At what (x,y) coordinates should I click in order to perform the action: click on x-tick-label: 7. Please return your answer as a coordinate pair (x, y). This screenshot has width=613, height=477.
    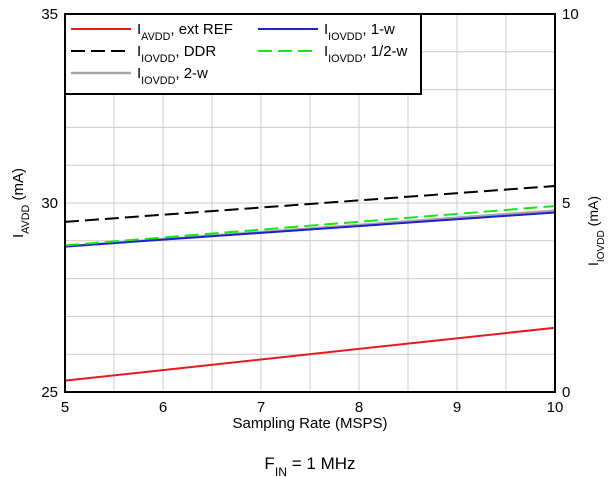
    Looking at the image, I should click on (261, 407).